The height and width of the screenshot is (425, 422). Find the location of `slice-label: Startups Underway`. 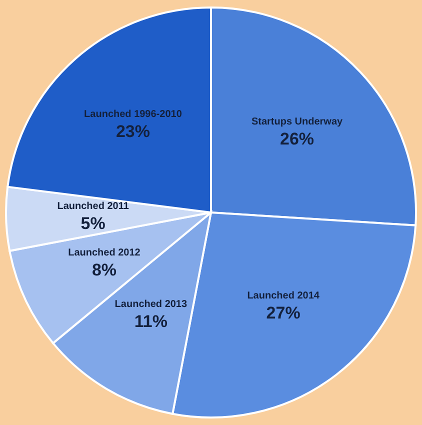

slice-label: Startups Underway is located at coordinates (297, 122).